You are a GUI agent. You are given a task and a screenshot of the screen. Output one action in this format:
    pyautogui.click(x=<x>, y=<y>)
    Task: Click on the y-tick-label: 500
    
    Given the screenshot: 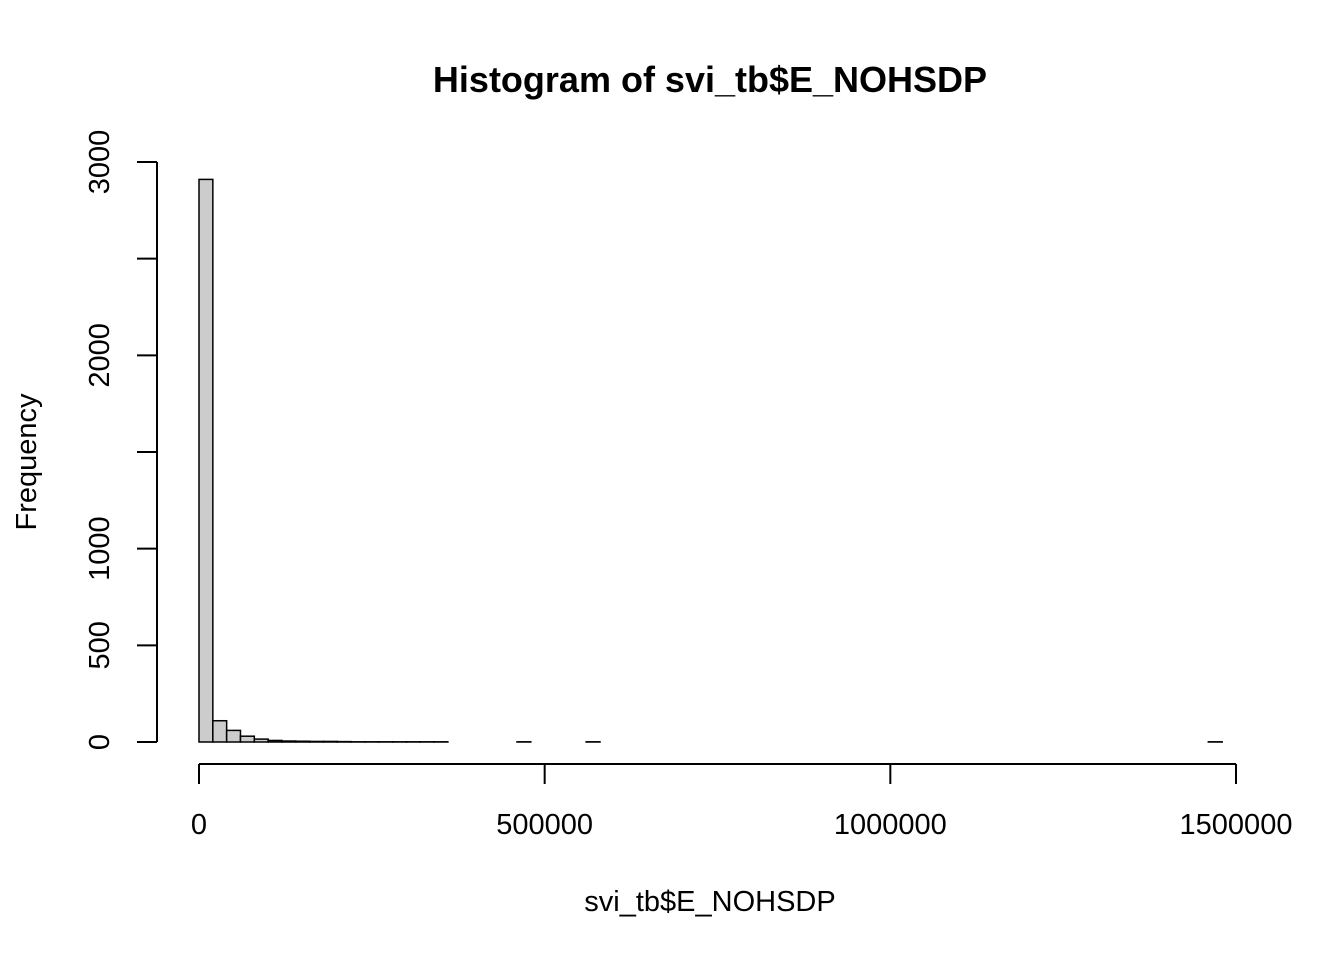 What is the action you would take?
    pyautogui.click(x=100, y=645)
    